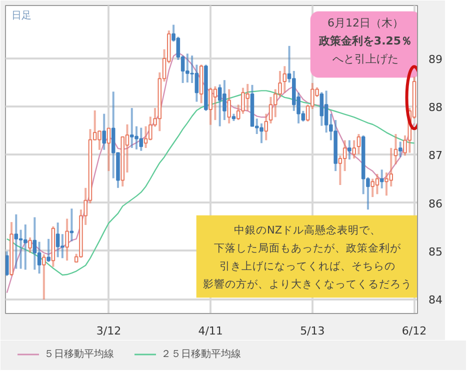 The image size is (476, 384). What do you see at coordinates (79, 354) in the screenshot?
I see `legend-label: ５日移動平均線` at bounding box center [79, 354].